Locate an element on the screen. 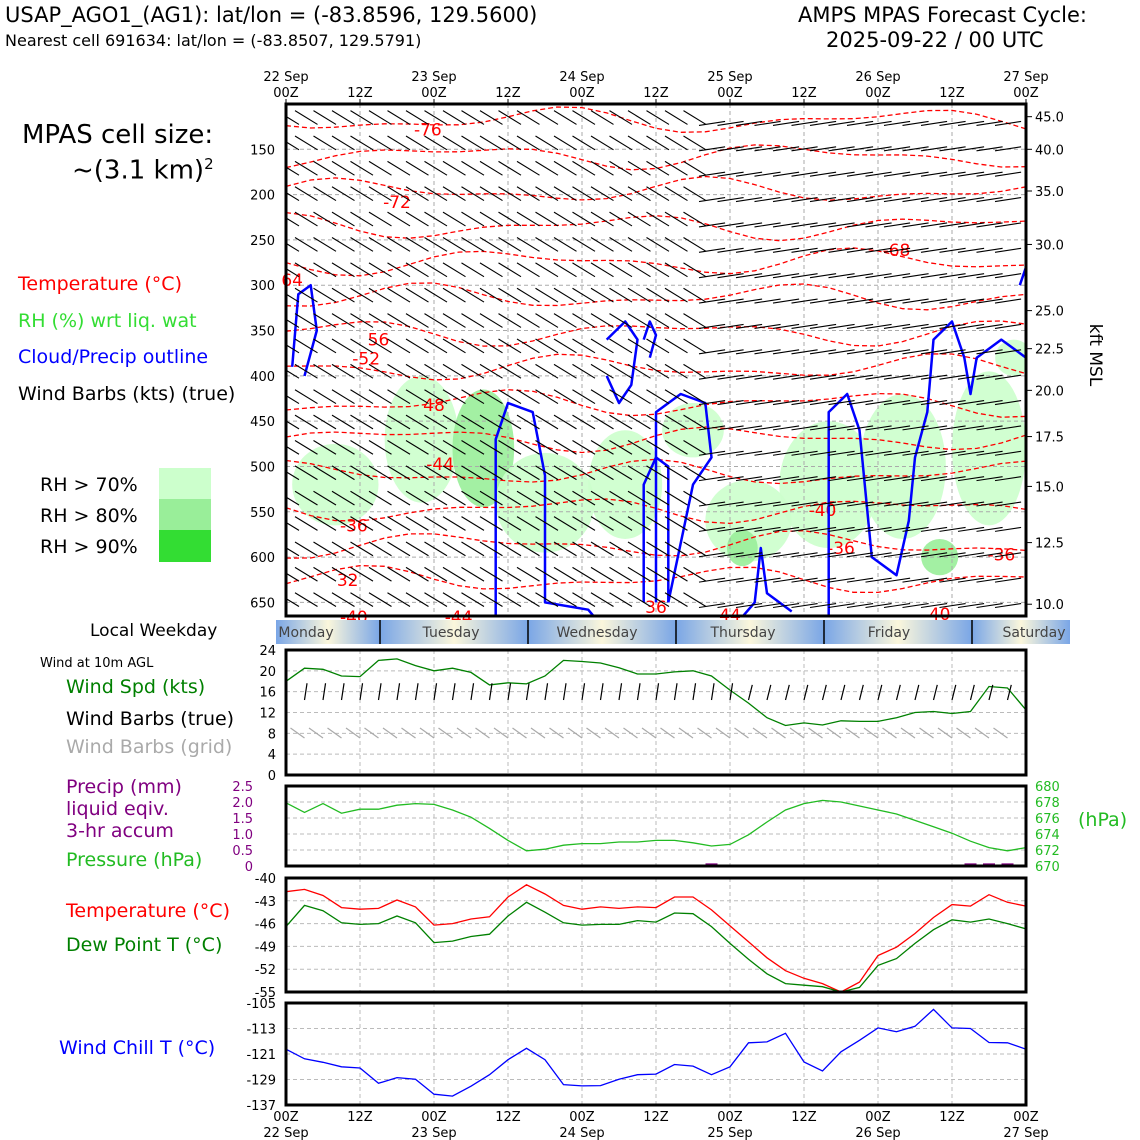 This screenshot has width=1140, height=1140. wind-ytick-6: 24 is located at coordinates (267, 651).